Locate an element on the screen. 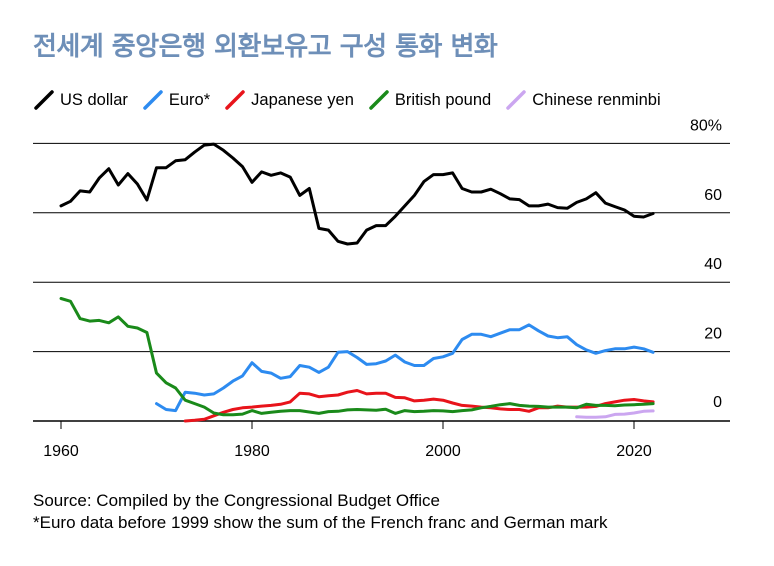 This screenshot has width=774, height=566. y-tick-label-0: 0 is located at coordinates (717, 402).